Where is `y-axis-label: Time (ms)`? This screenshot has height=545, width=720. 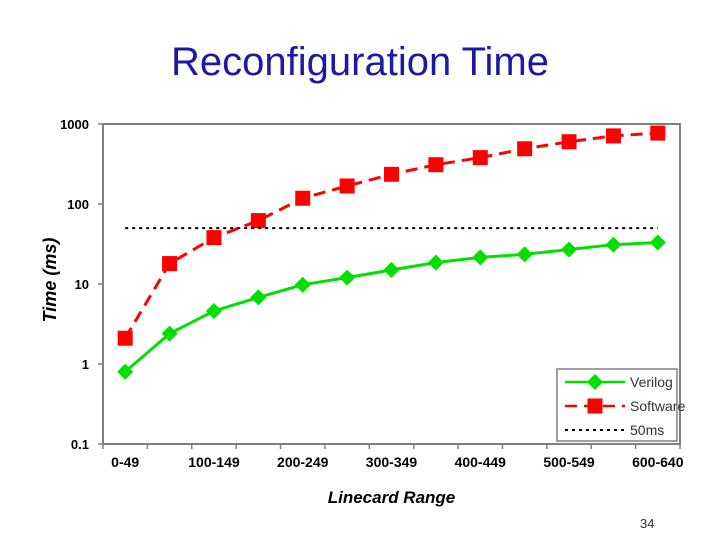 y-axis-label: Time (ms) is located at coordinates (50, 280).